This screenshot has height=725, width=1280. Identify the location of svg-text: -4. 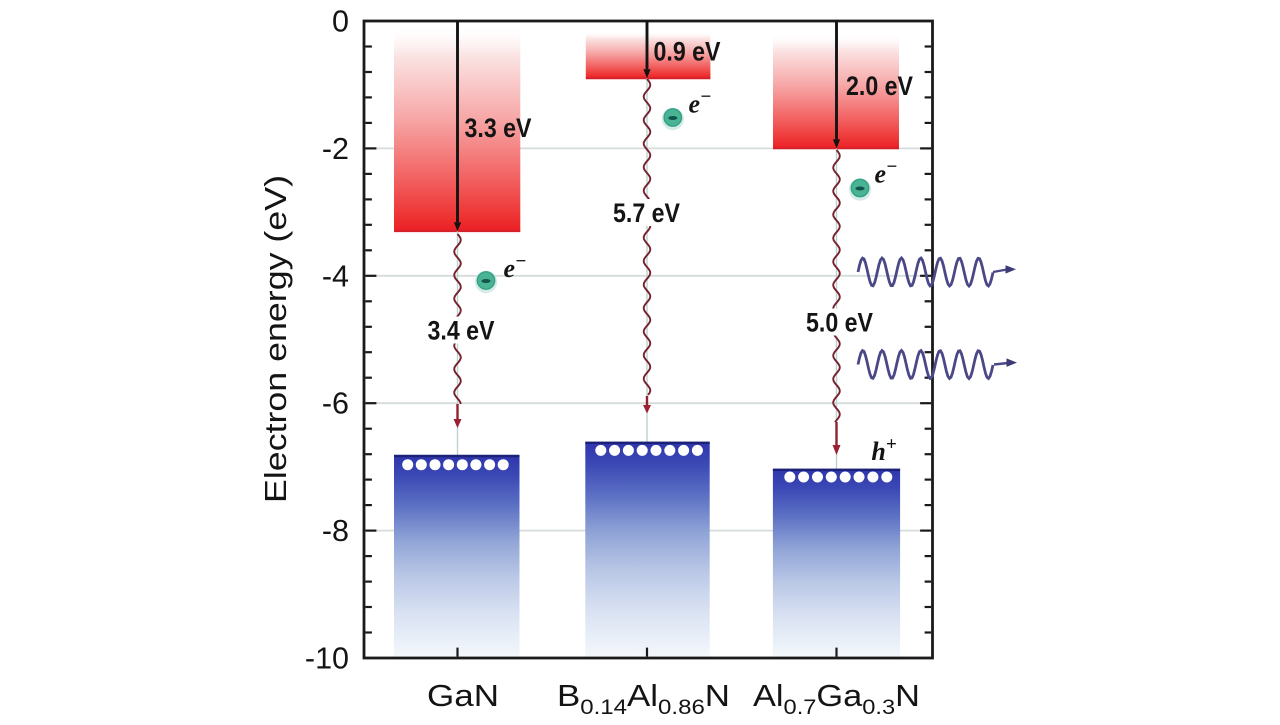
(335, 276).